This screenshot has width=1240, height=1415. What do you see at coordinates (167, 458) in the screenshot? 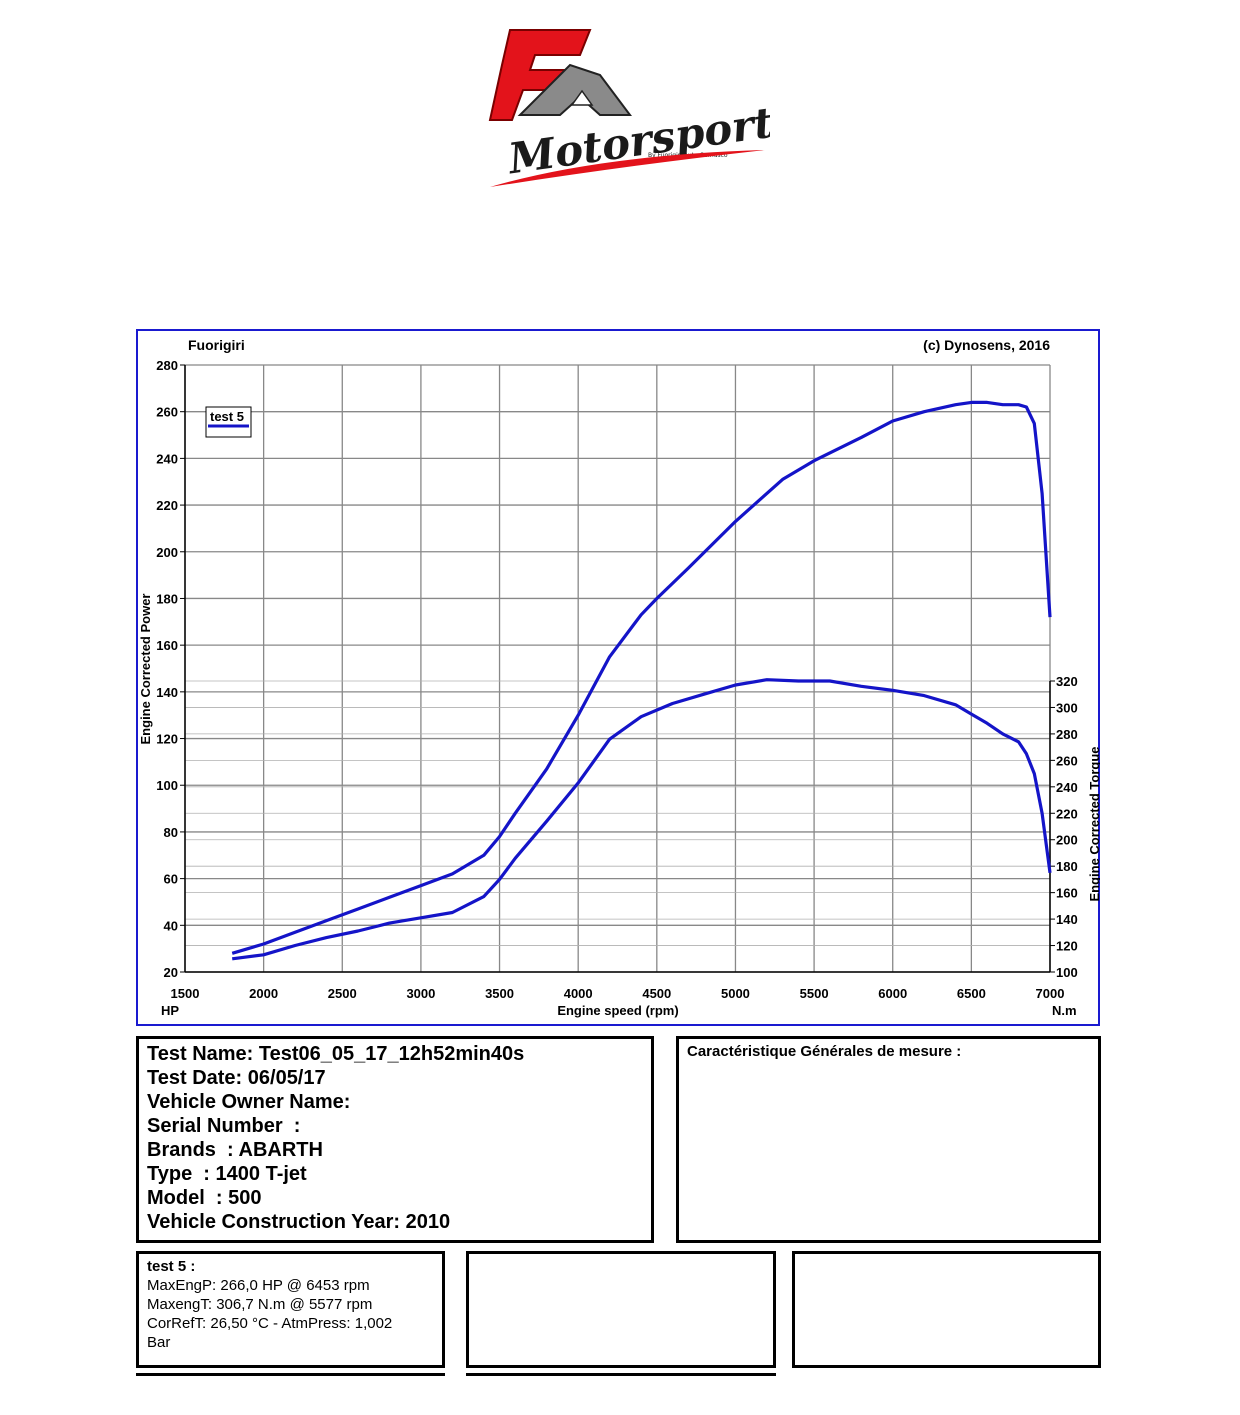
I see `y-left-tick-label: 240` at bounding box center [167, 458].